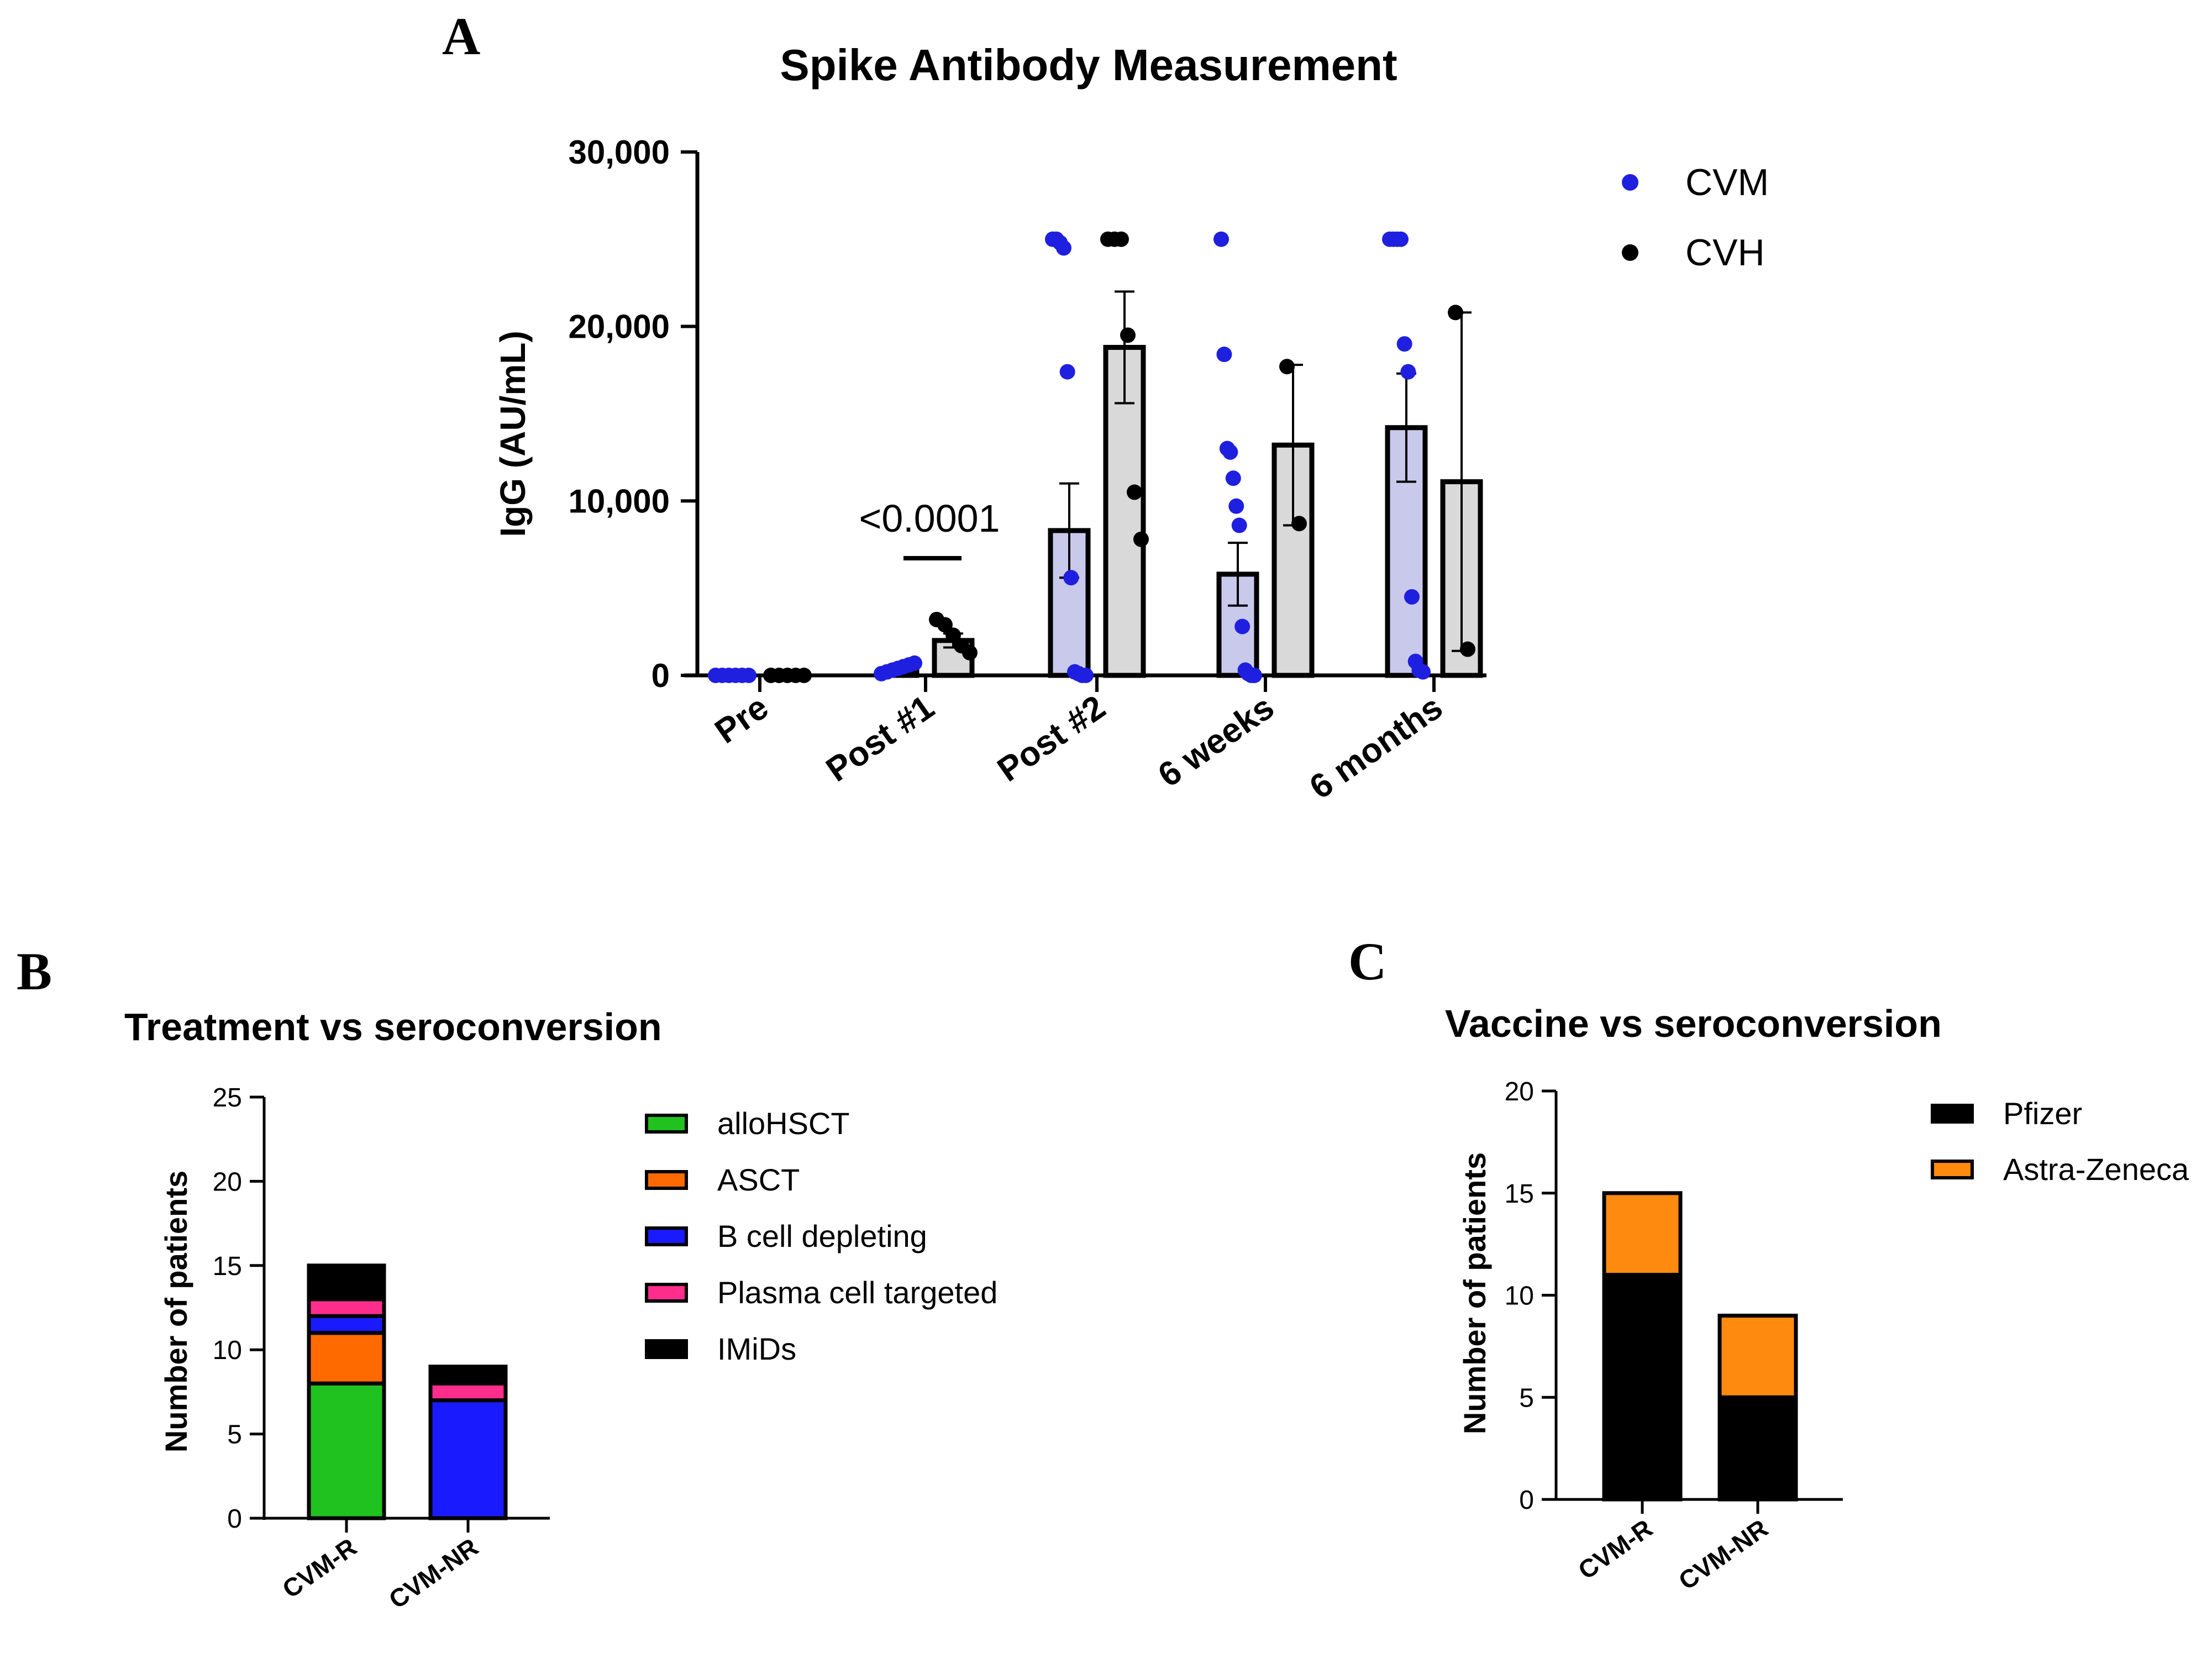  Describe the element at coordinates (1952, 1114) in the screenshot. I see `legend-swatch-pfizer` at that location.